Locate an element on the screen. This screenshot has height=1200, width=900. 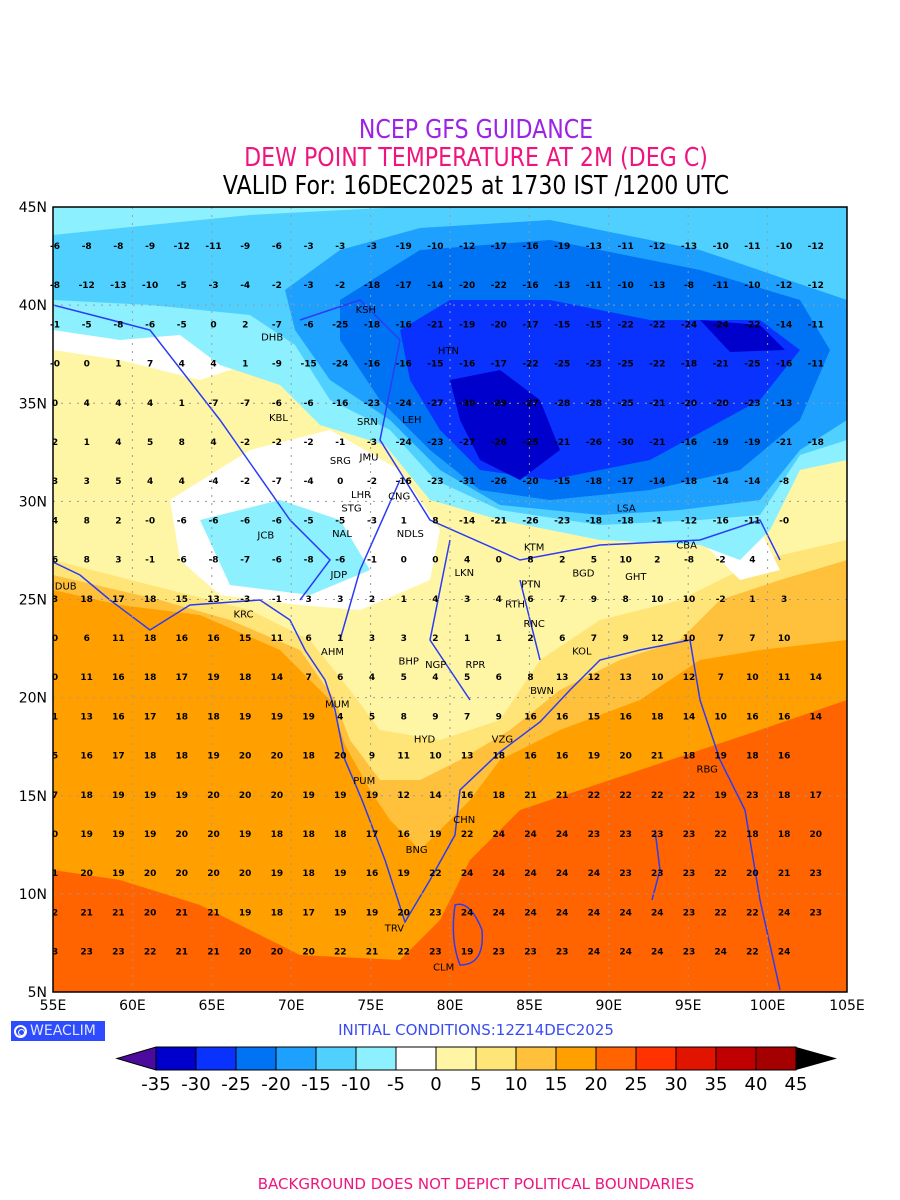
colorbar-label: -20 is located at coordinates (275, 1084).